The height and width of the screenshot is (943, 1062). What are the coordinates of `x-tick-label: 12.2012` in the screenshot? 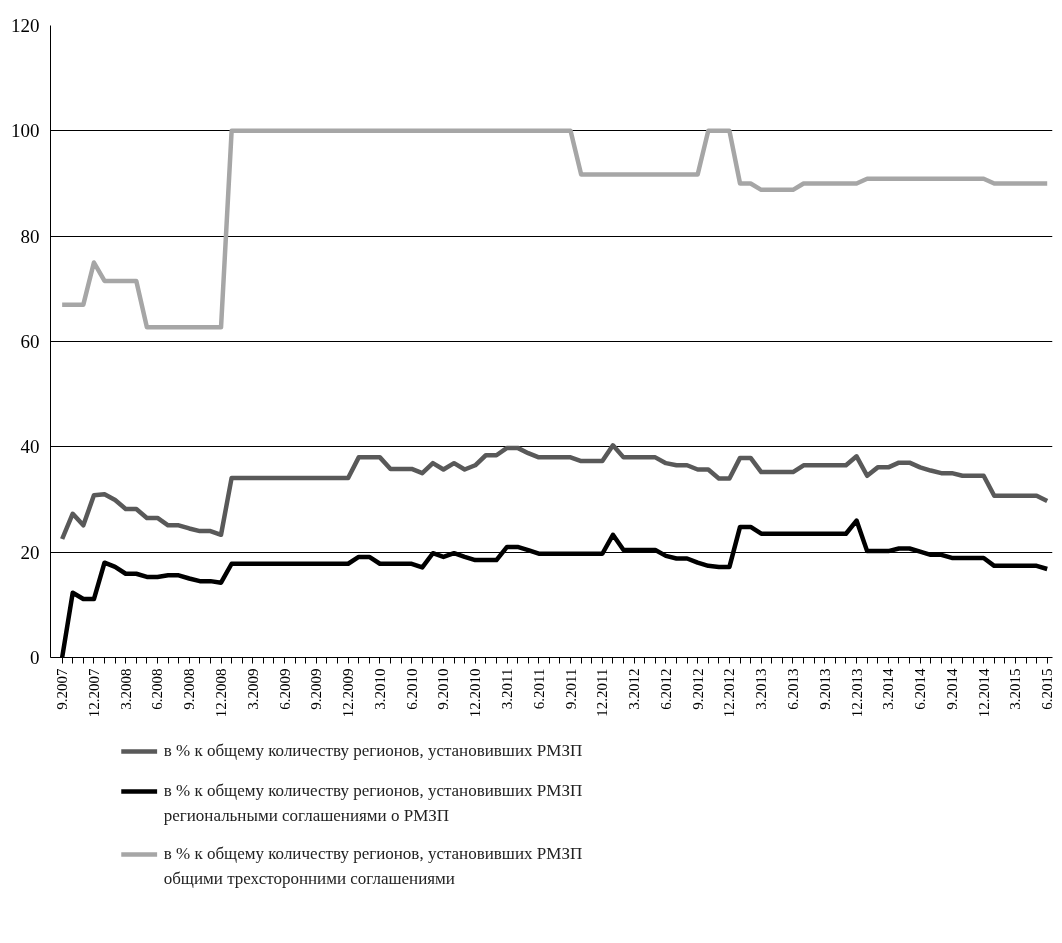 It's located at (729, 693).